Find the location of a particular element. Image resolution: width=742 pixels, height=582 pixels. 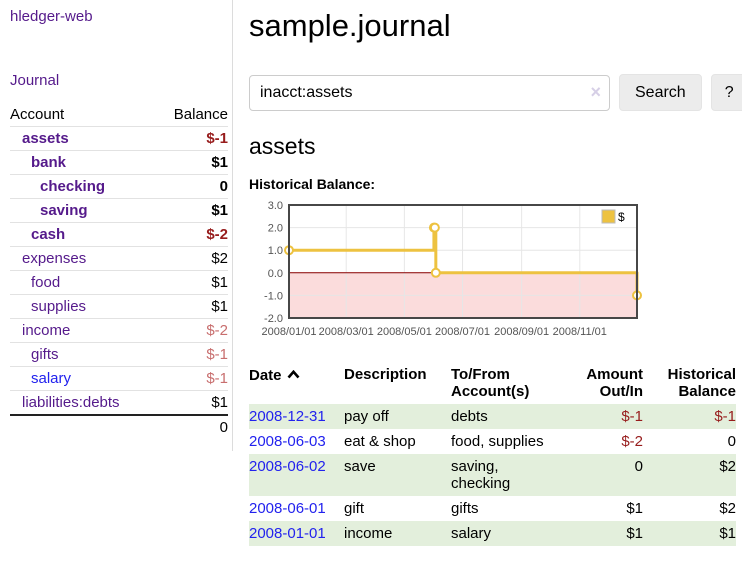

account-name-cell: checking is located at coordinates (83, 186).